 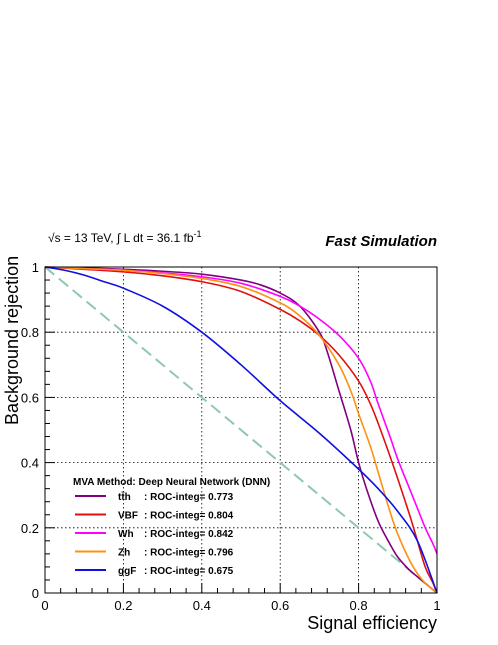 I want to click on legend-name-zh: Zh, so click(x=124, y=553).